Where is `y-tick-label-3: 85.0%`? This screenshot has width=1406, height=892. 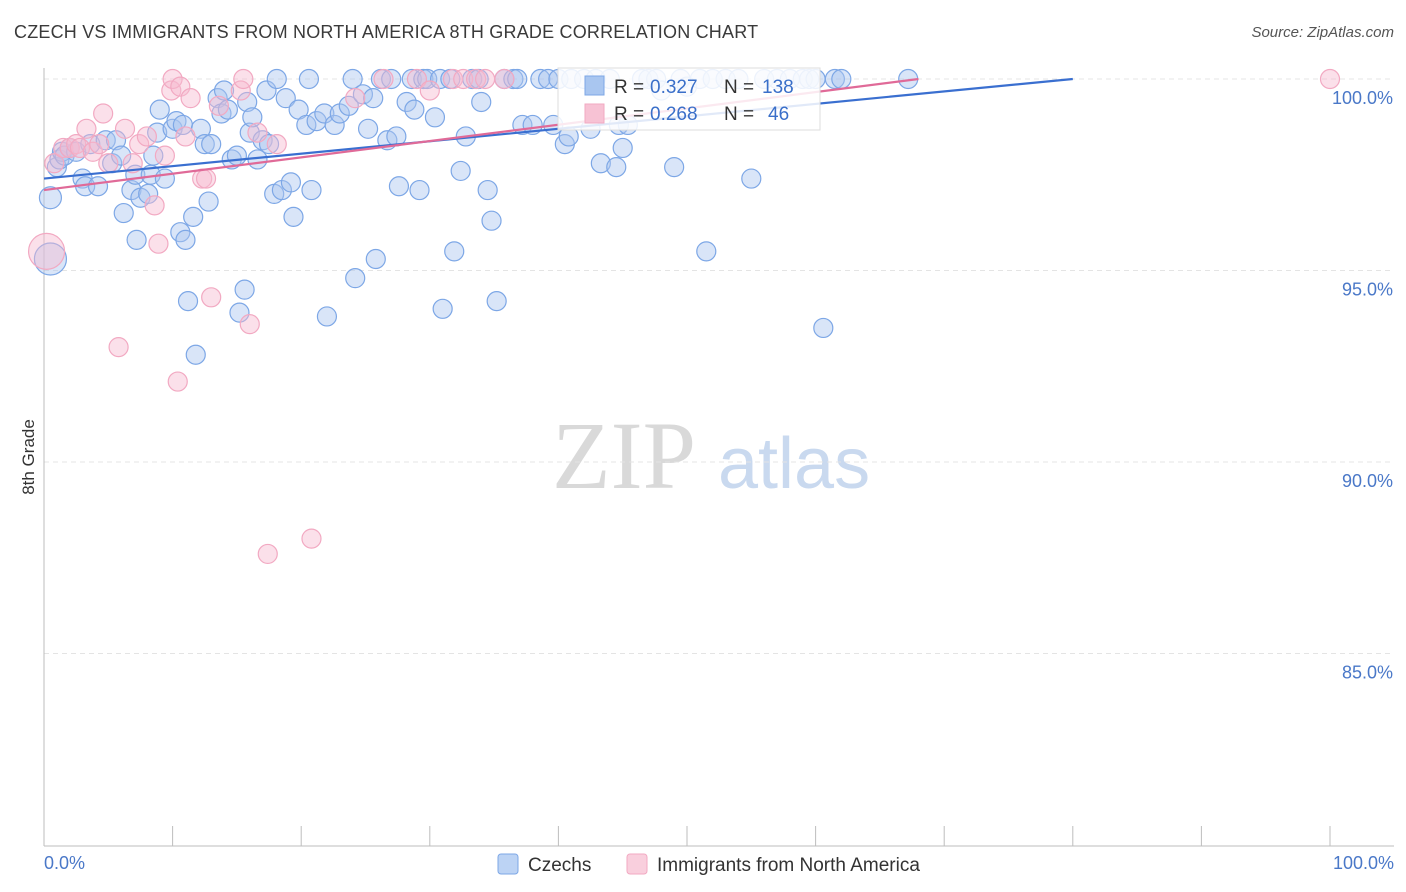
y-tick-label-3: 85.0% is located at coordinates (1367, 673).